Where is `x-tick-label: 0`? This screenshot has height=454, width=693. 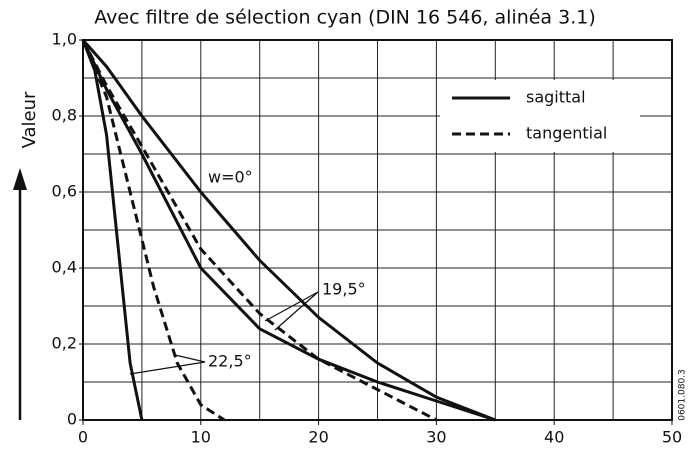 x-tick-label: 0 is located at coordinates (83, 437).